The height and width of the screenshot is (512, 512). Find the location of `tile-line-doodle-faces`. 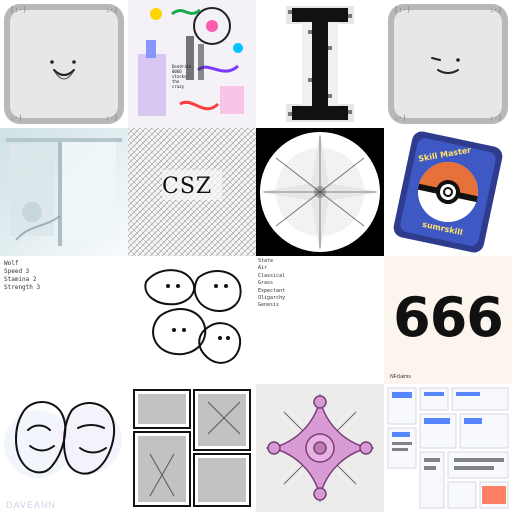

tile-line-doodle-faces is located at coordinates (192, 320).